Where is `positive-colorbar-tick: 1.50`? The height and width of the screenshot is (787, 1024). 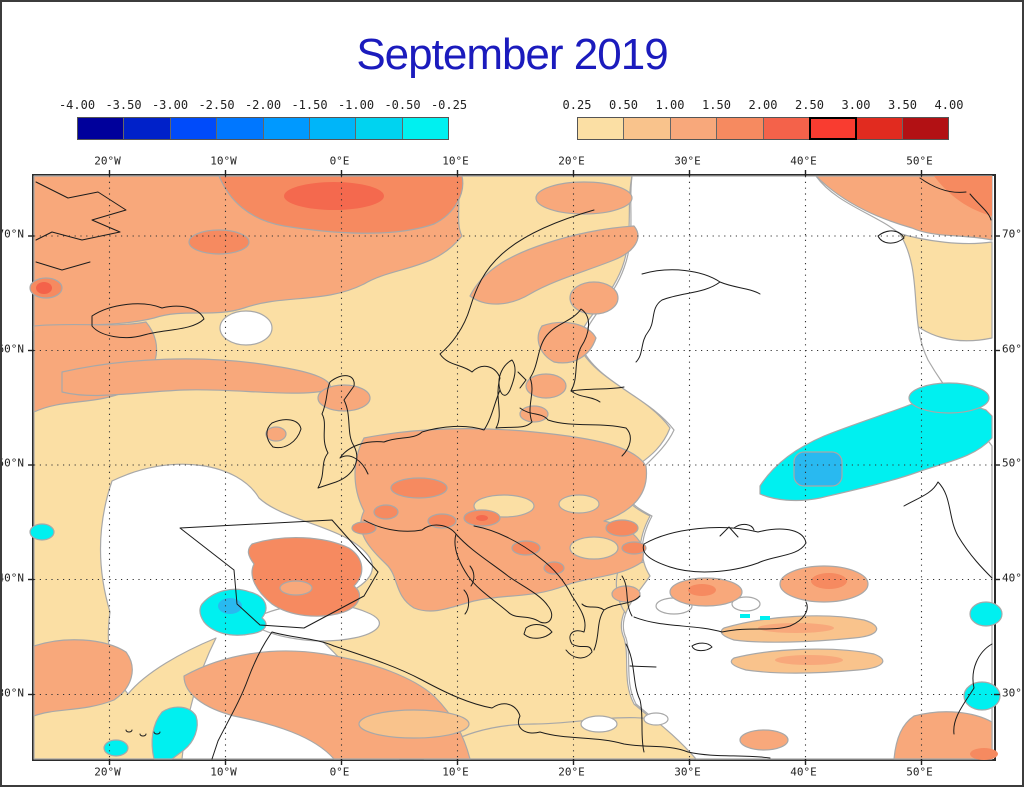
positive-colorbar-tick: 1.50 is located at coordinates (716, 105).